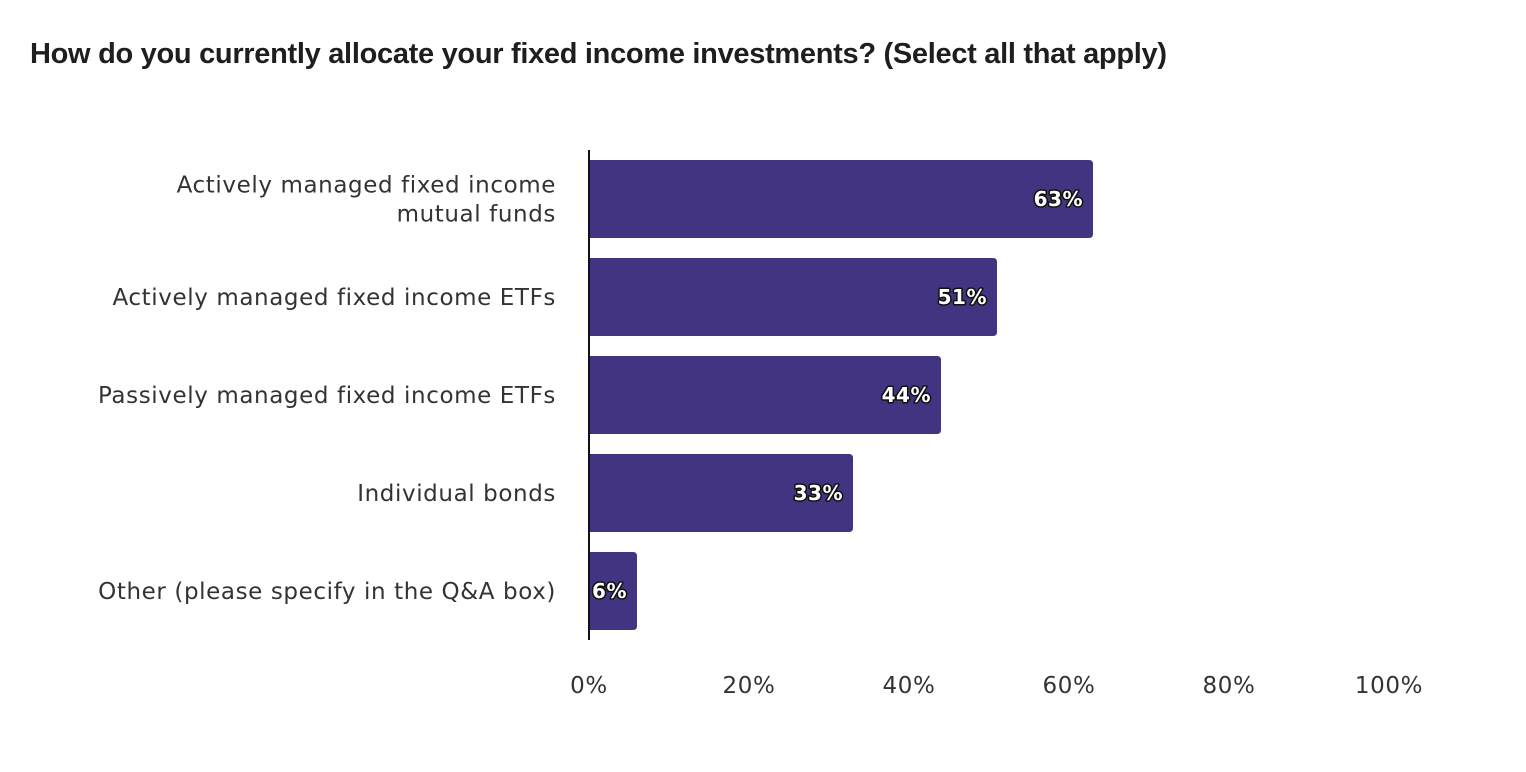 The width and height of the screenshot is (1526, 772). I want to click on bar-value-label: 51%, so click(962, 297).